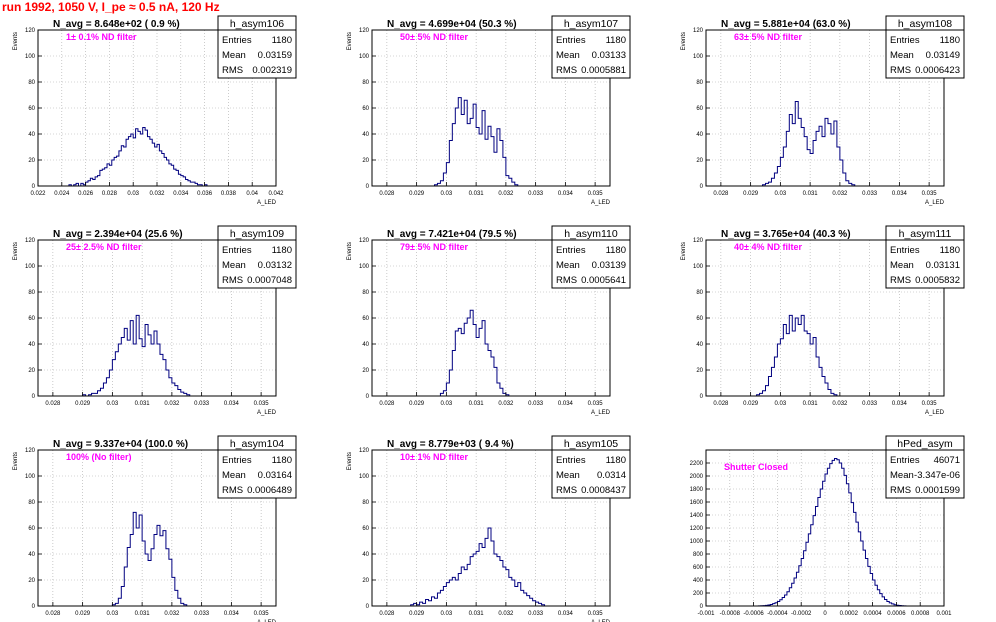 This screenshot has height=622, width=996. I want to click on filter-label: 63± 5% ND filter, so click(768, 37).